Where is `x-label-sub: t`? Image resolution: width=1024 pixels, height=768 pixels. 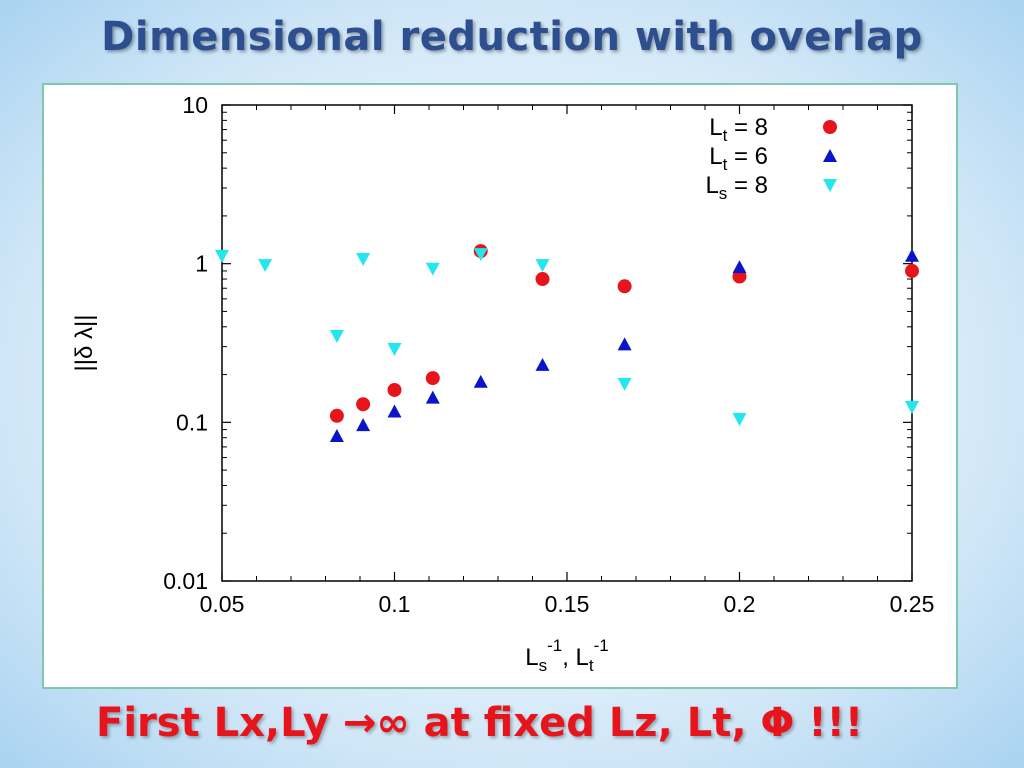
x-label-sub: t is located at coordinates (591, 665).